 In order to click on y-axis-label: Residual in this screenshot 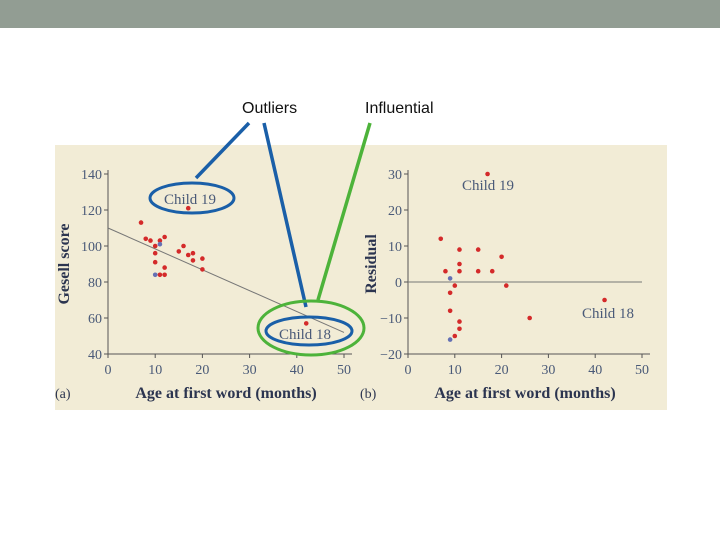, I will do `click(371, 264)`.